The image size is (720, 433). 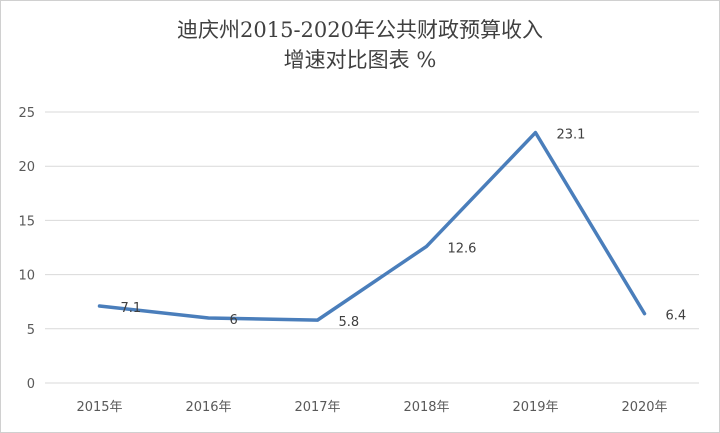 I want to click on data-label-5: 6.4, so click(x=676, y=316).